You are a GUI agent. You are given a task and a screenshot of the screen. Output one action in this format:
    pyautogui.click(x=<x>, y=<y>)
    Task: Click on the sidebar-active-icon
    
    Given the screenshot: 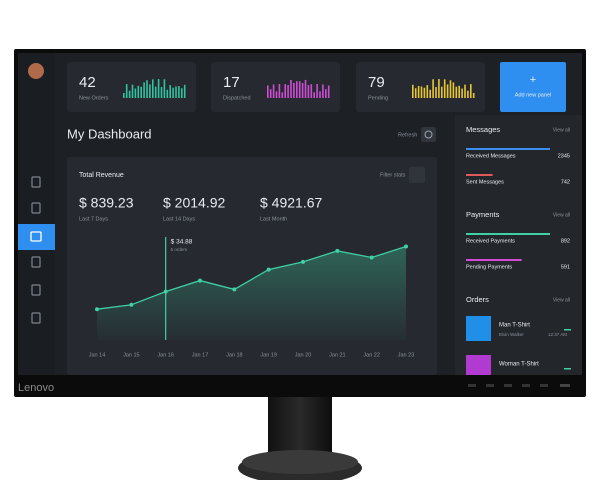 What is the action you would take?
    pyautogui.click(x=36, y=236)
    